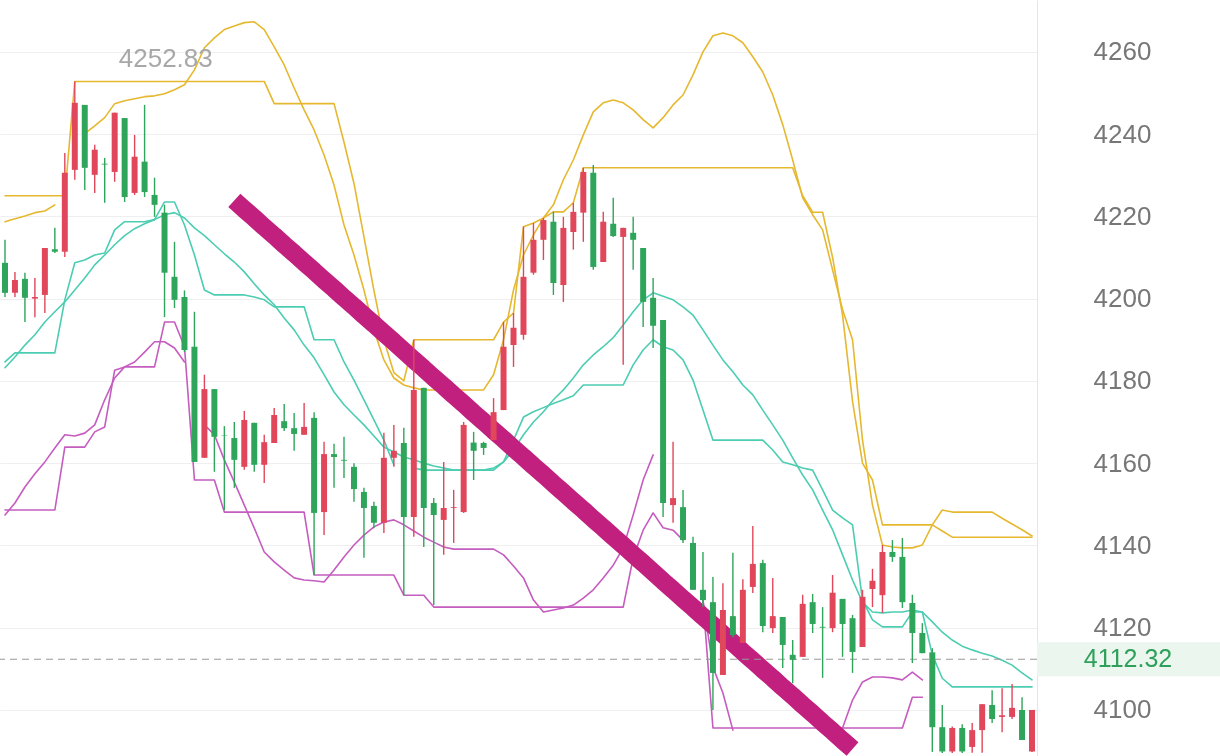 The image size is (1220, 756). What do you see at coordinates (1122, 627) in the screenshot?
I see `y-tick-label: 4120` at bounding box center [1122, 627].